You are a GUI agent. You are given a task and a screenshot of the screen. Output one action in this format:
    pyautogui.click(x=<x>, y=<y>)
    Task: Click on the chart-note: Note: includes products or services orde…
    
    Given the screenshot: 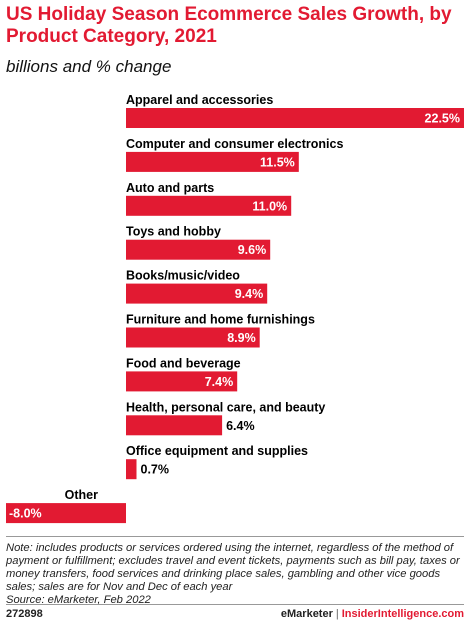 What is the action you would take?
    pyautogui.click(x=235, y=574)
    